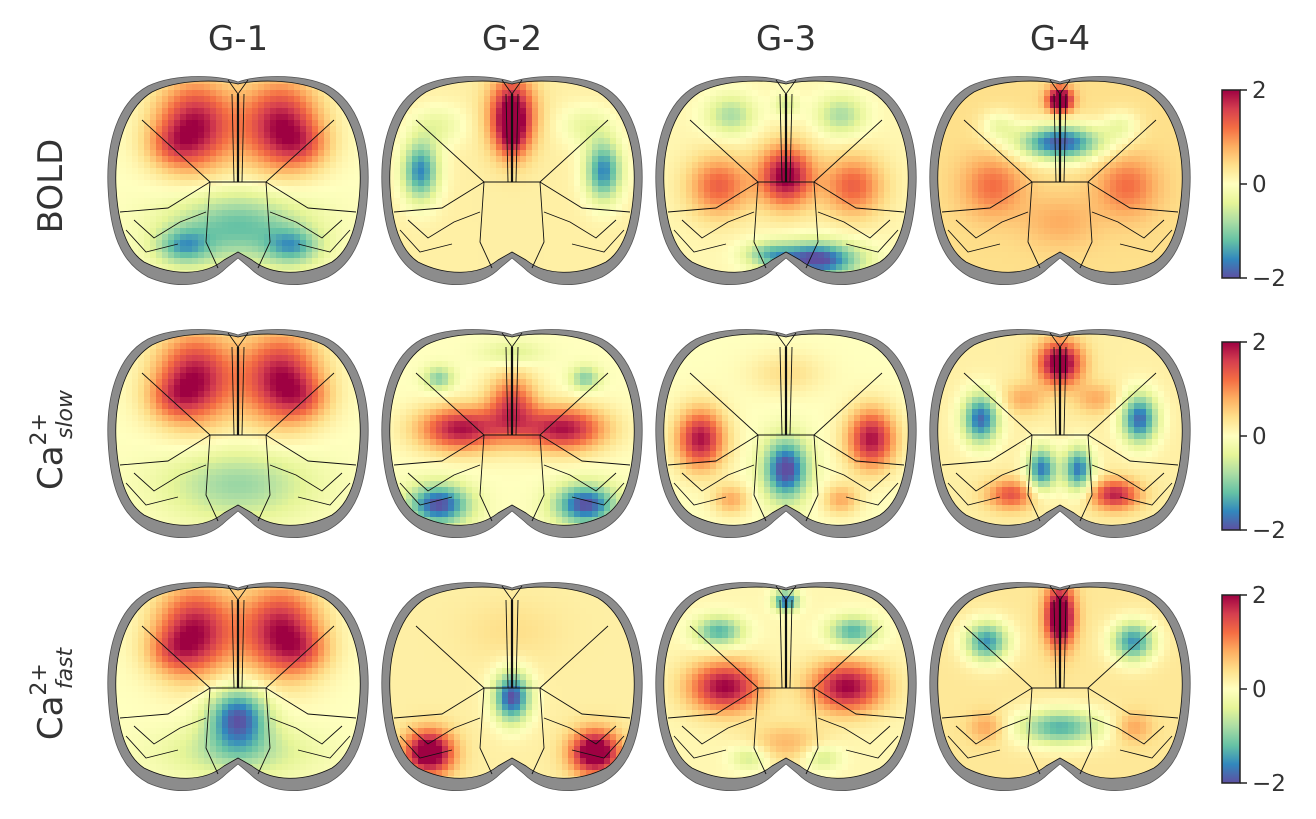 The height and width of the screenshot is (819, 1316). I want to click on brain-map-ca-slow-g1, so click(238, 434).